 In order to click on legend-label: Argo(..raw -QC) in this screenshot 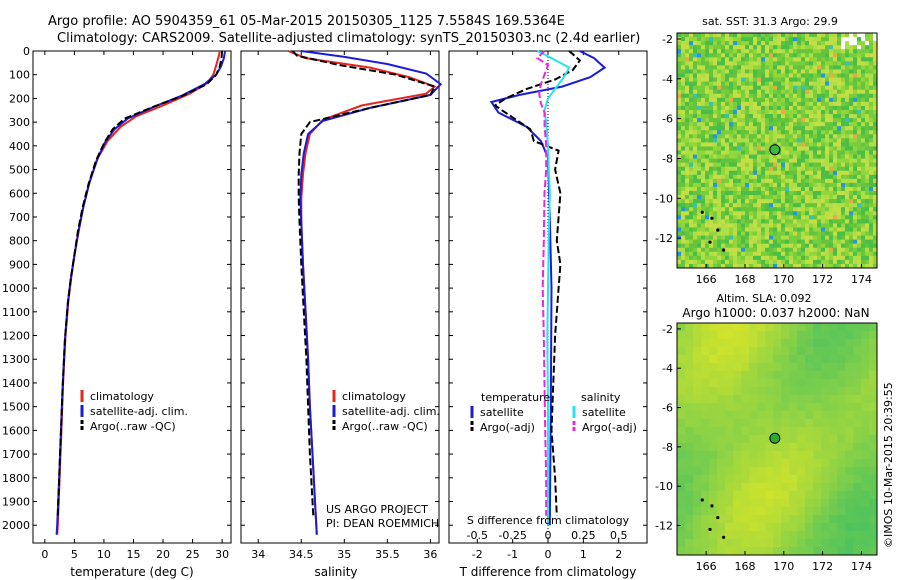, I will do `click(133, 426)`.